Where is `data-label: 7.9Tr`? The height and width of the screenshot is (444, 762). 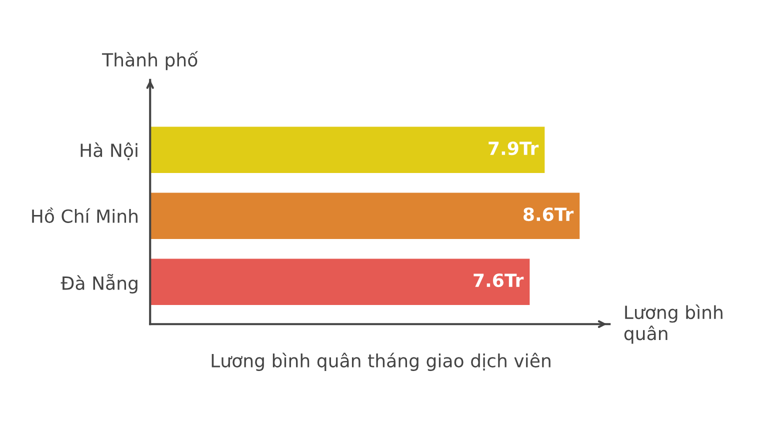 data-label: 7.9Tr is located at coordinates (513, 148).